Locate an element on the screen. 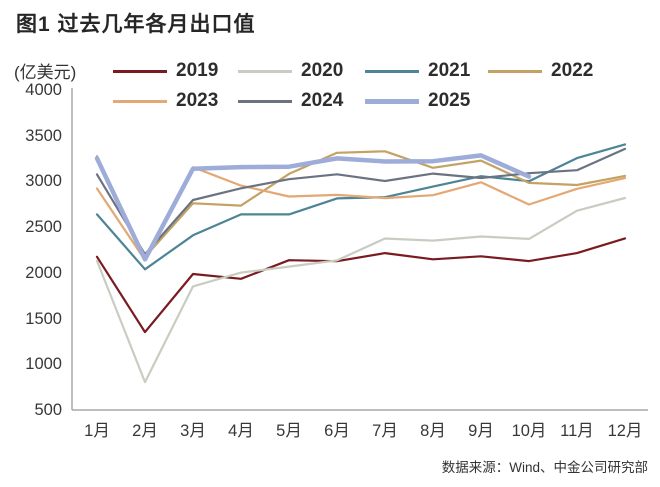  x-tick-label-6: 6月 is located at coordinates (337, 431).